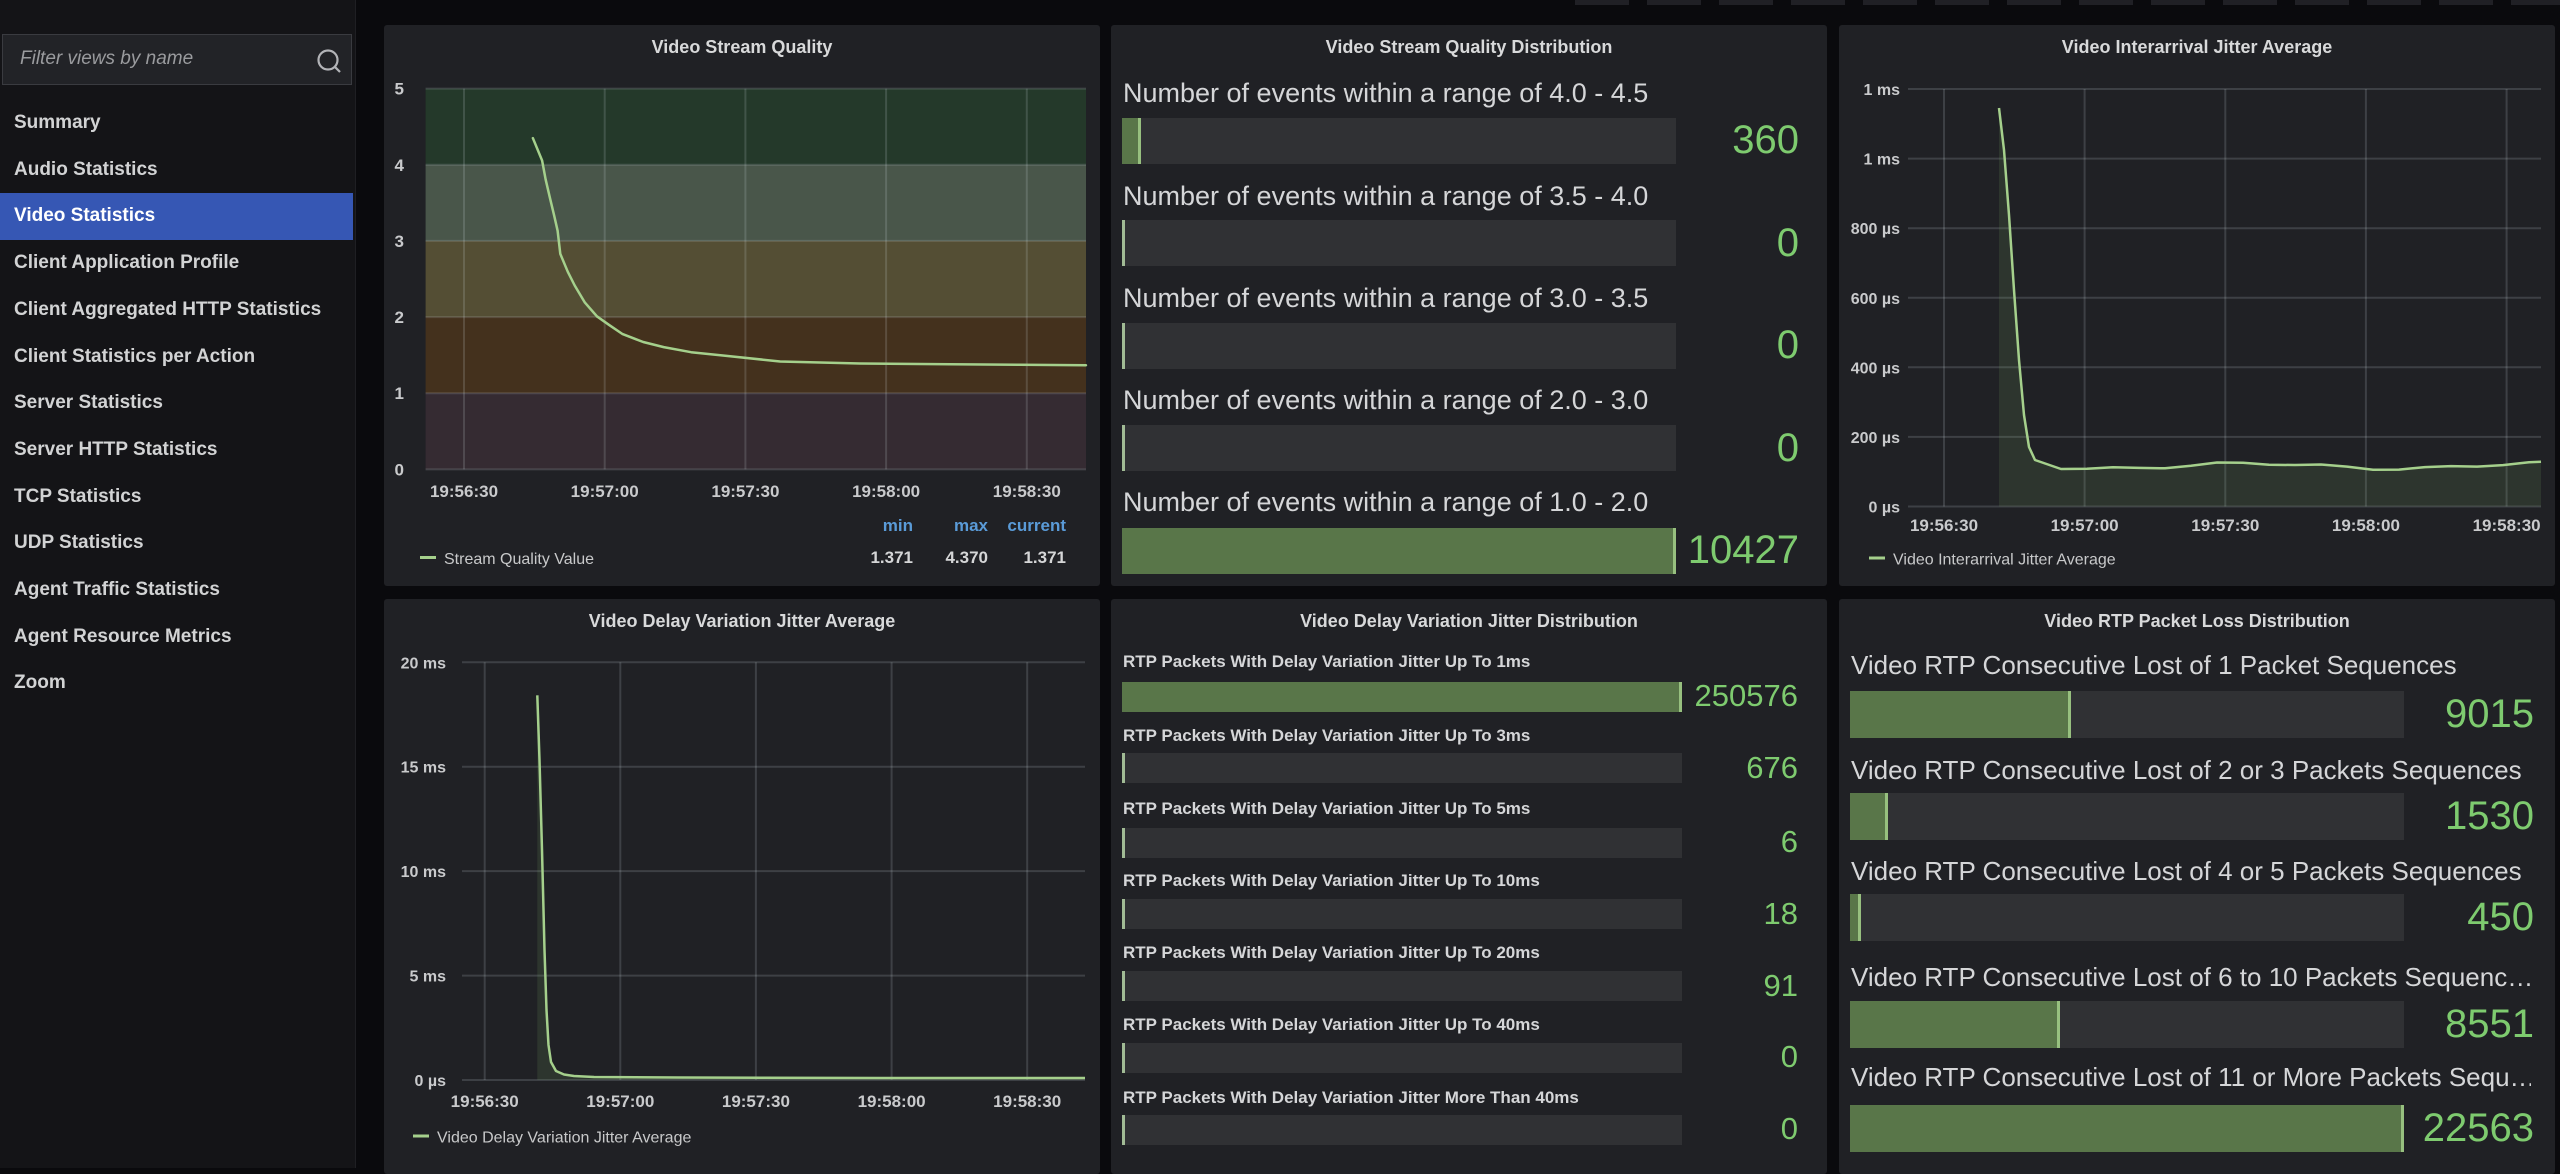 Image resolution: width=2560 pixels, height=1174 pixels. I want to click on svg-text: 0, so click(399, 469).